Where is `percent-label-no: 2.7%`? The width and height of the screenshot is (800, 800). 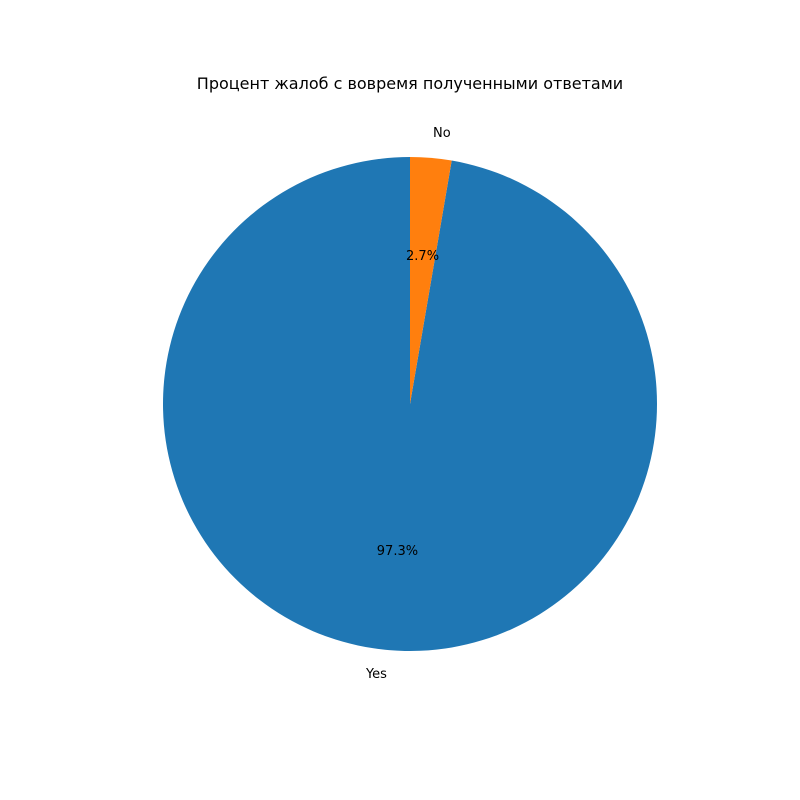
percent-label-no: 2.7% is located at coordinates (422, 256).